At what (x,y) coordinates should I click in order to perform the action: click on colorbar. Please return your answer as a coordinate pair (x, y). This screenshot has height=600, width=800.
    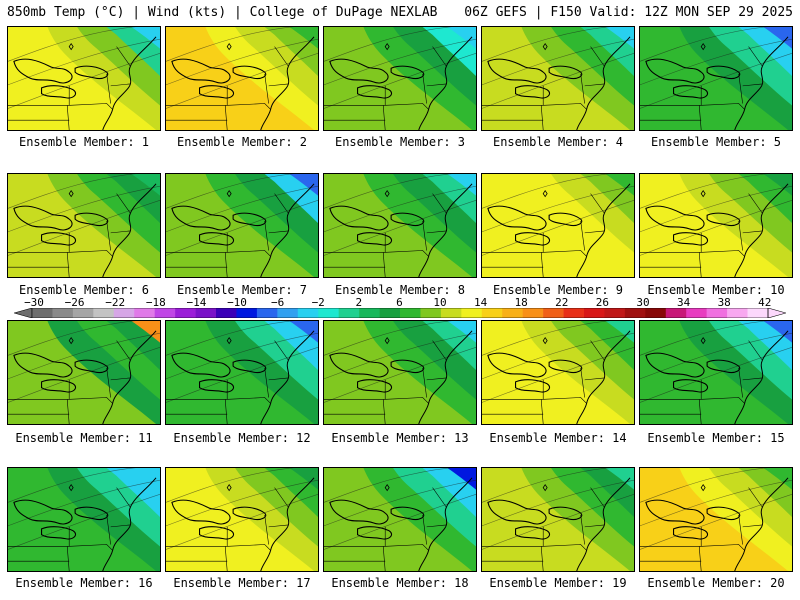
    Looking at the image, I should click on (400, 313).